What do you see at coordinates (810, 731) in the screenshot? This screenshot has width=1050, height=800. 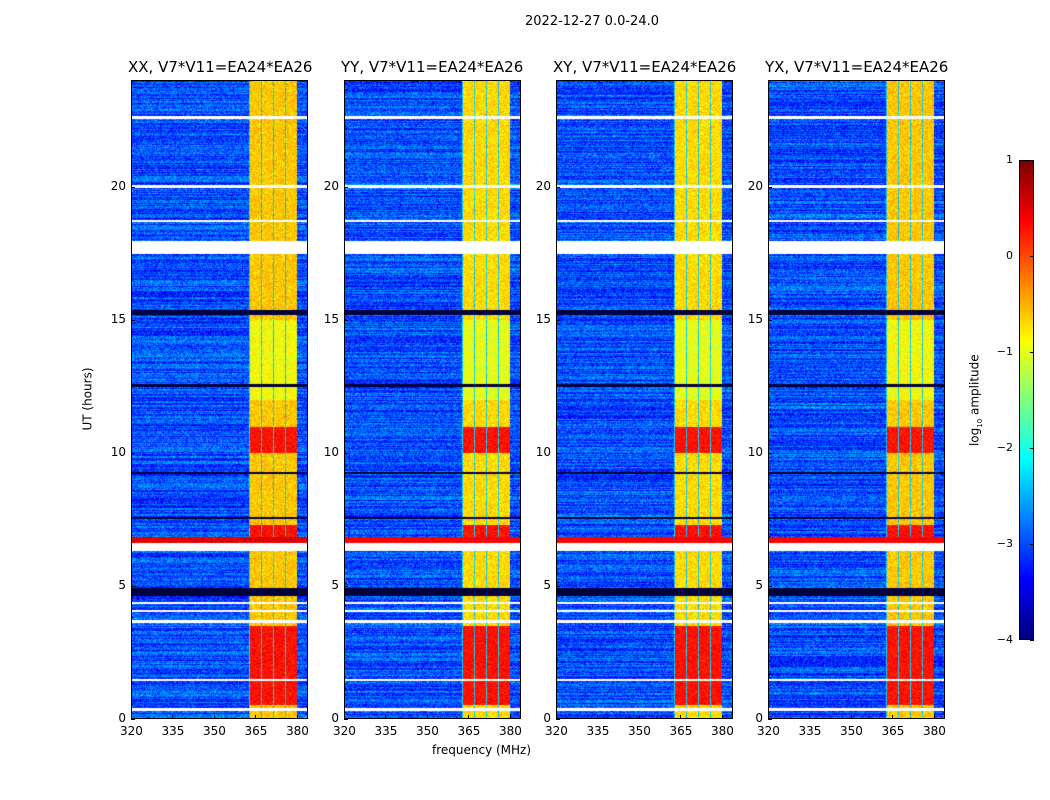 I see `x-tick-label: 335` at bounding box center [810, 731].